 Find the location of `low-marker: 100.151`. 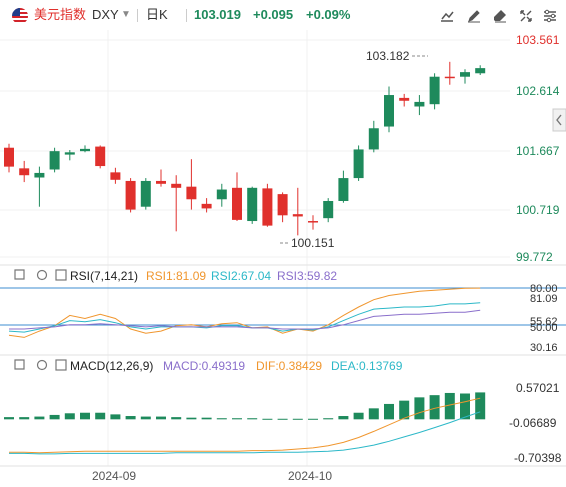

low-marker: 100.151 is located at coordinates (307, 243).